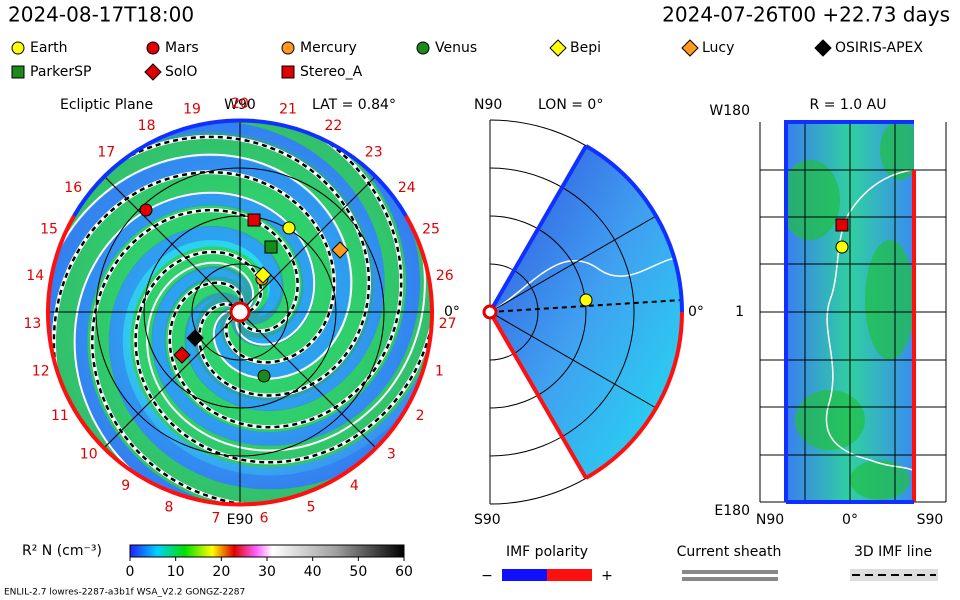 This screenshot has width=960, height=600. I want to click on longitude-label: 9, so click(125, 486).